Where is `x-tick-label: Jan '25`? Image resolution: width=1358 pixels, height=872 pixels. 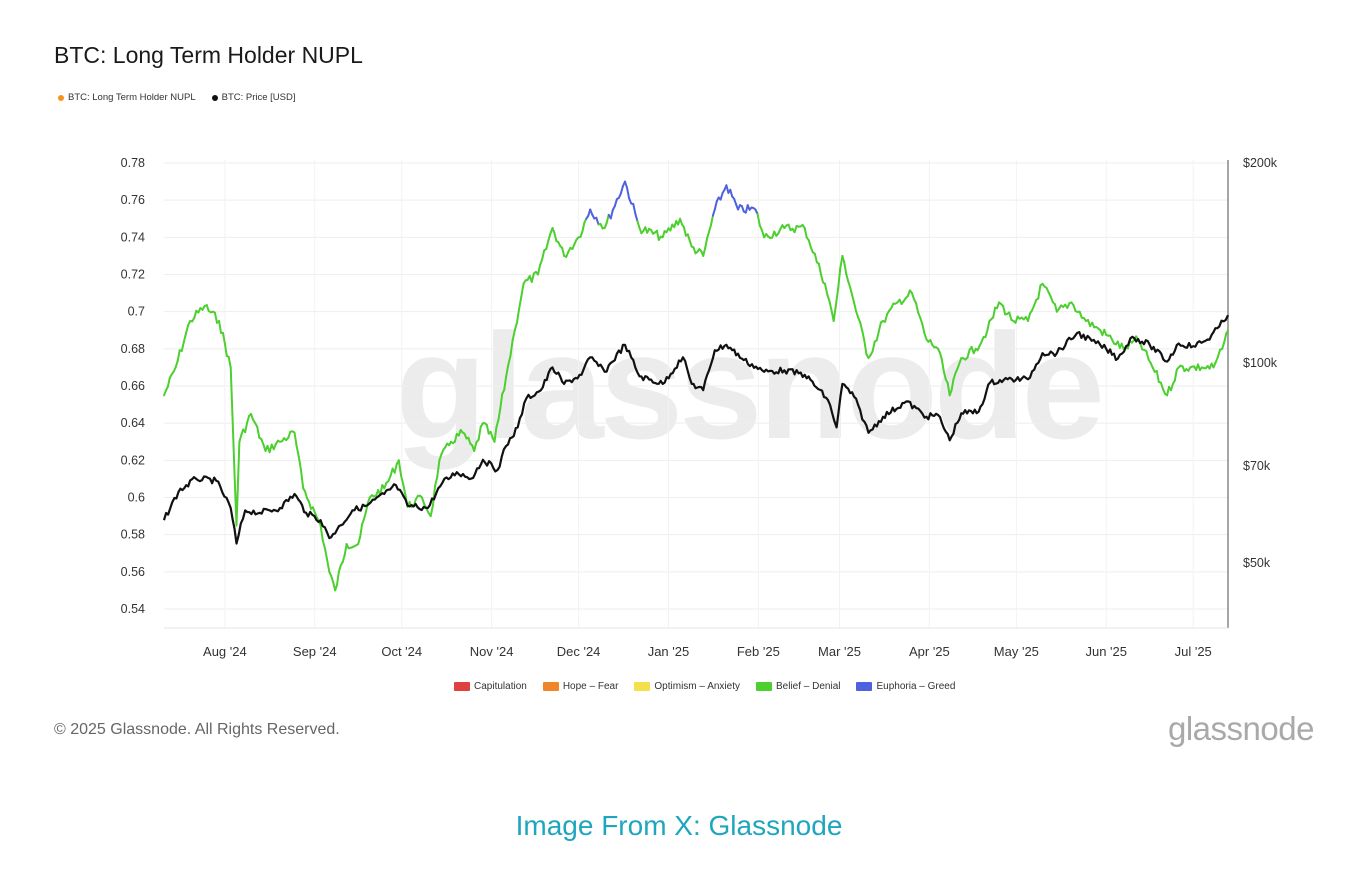 x-tick-label: Jan '25 is located at coordinates (669, 651).